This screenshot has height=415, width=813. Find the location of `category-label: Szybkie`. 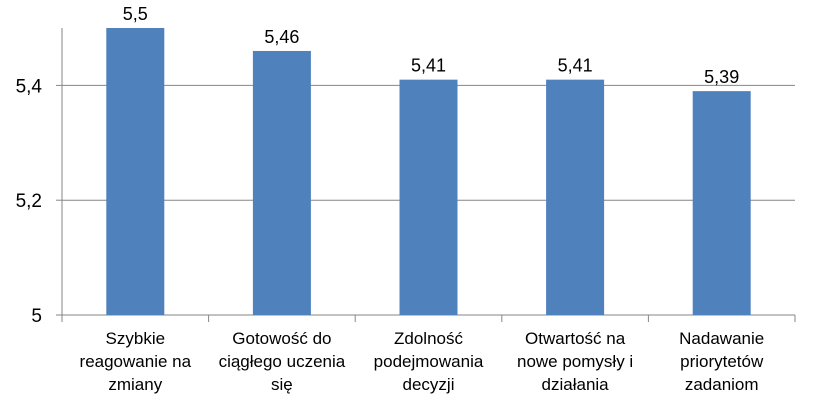

category-label: Szybkie is located at coordinates (136, 338).